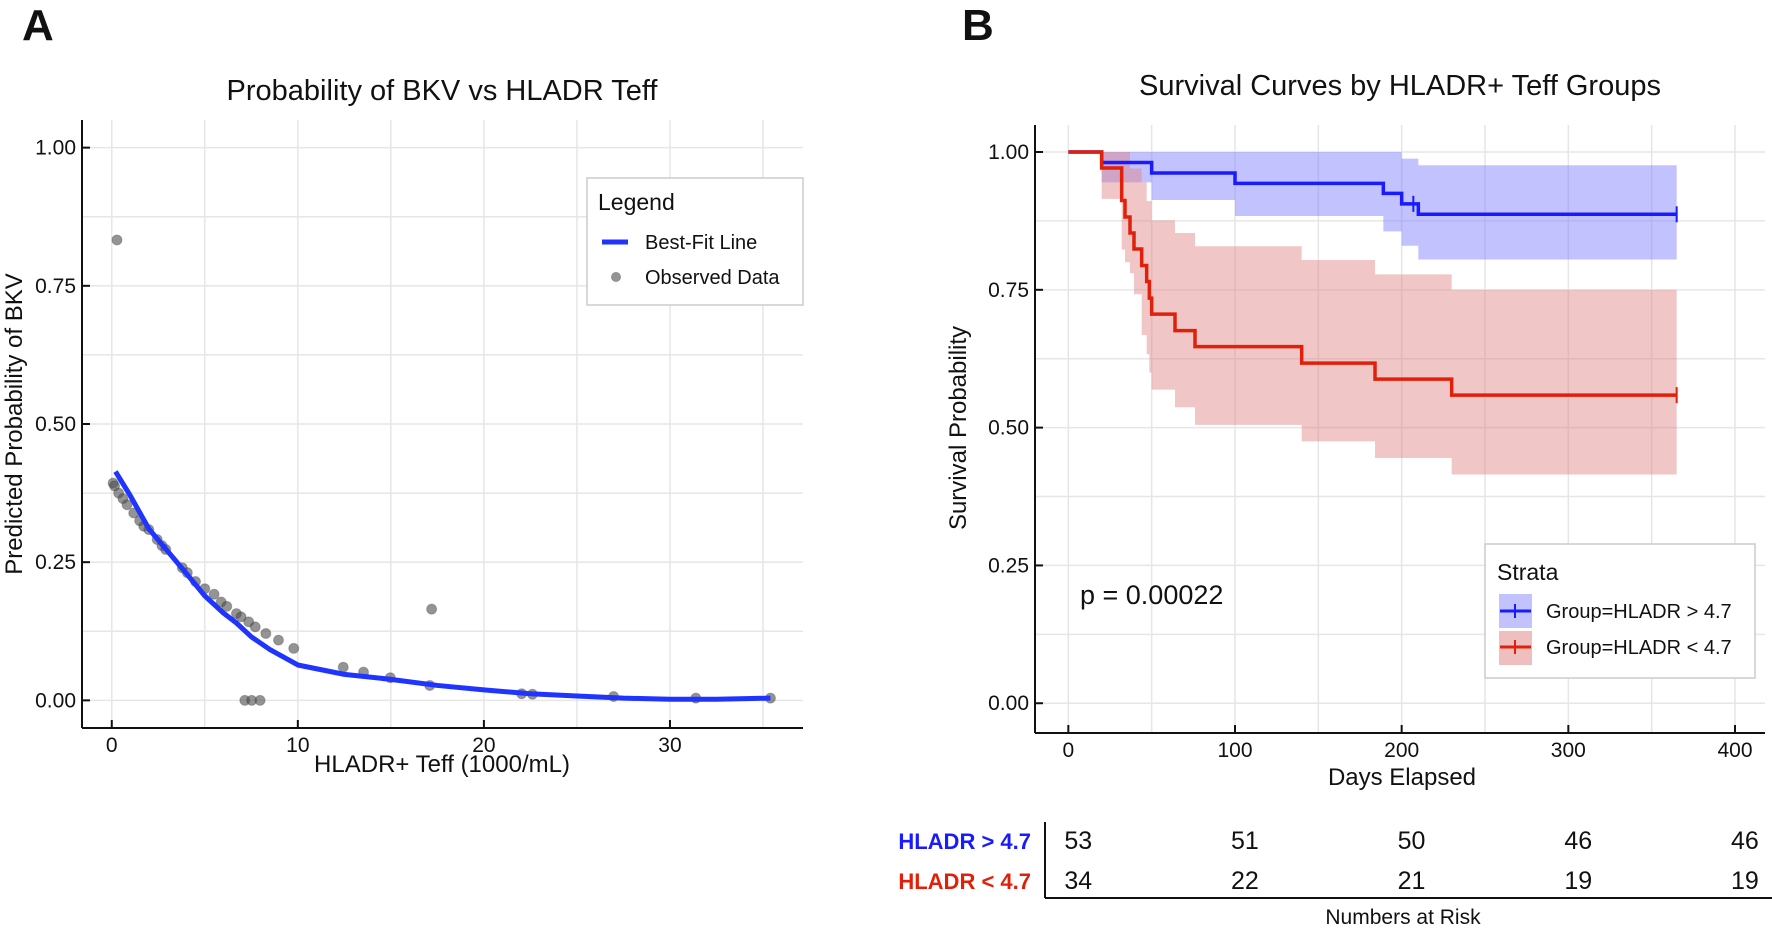 This screenshot has height=930, width=1772. I want to click on chart-b-xlabel: Days Elapsed, so click(1402, 777).